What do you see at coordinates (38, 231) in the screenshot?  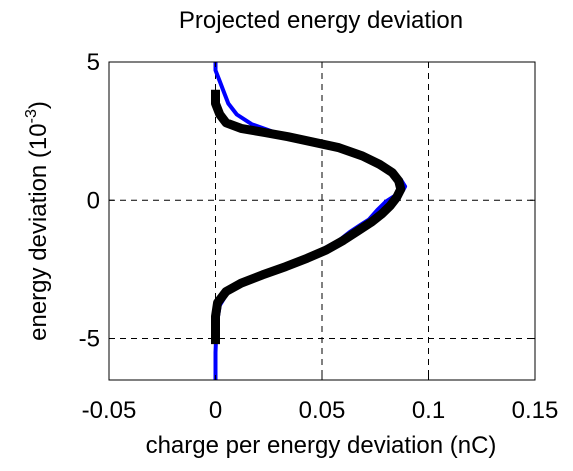 I see `y-axis-label-text: energy deviation (10` at bounding box center [38, 231].